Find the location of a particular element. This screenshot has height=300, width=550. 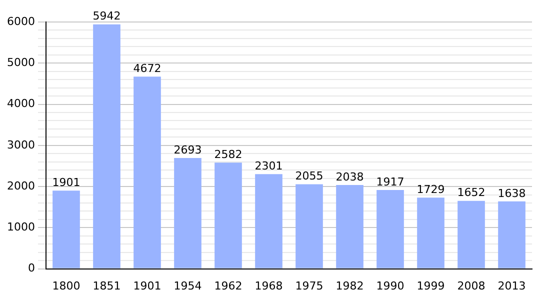

data-label: 1901 is located at coordinates (66, 182).